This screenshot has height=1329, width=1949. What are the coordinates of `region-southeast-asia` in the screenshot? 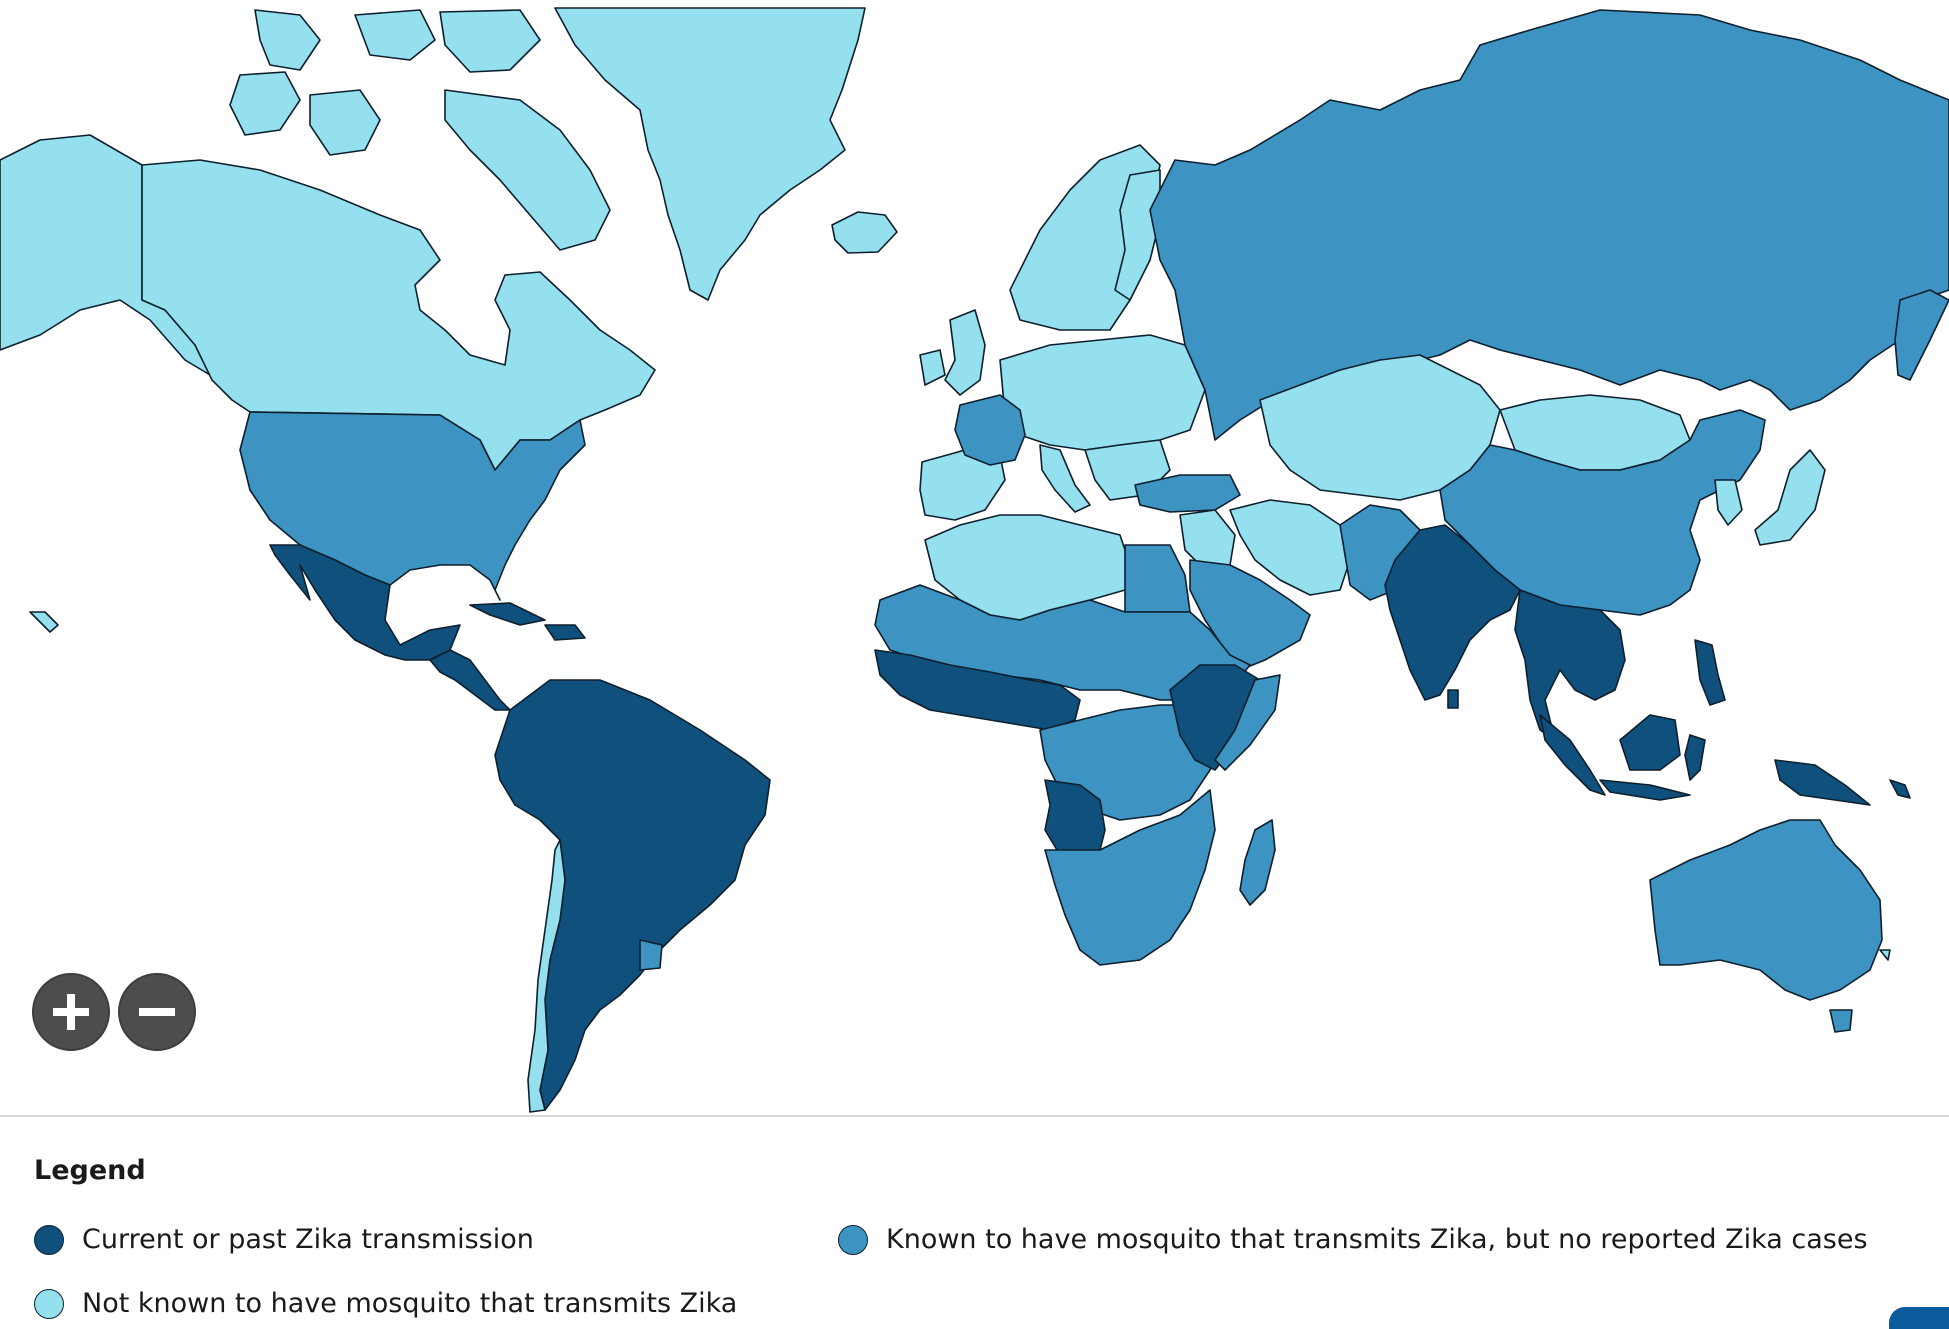 It's located at (1570, 665).